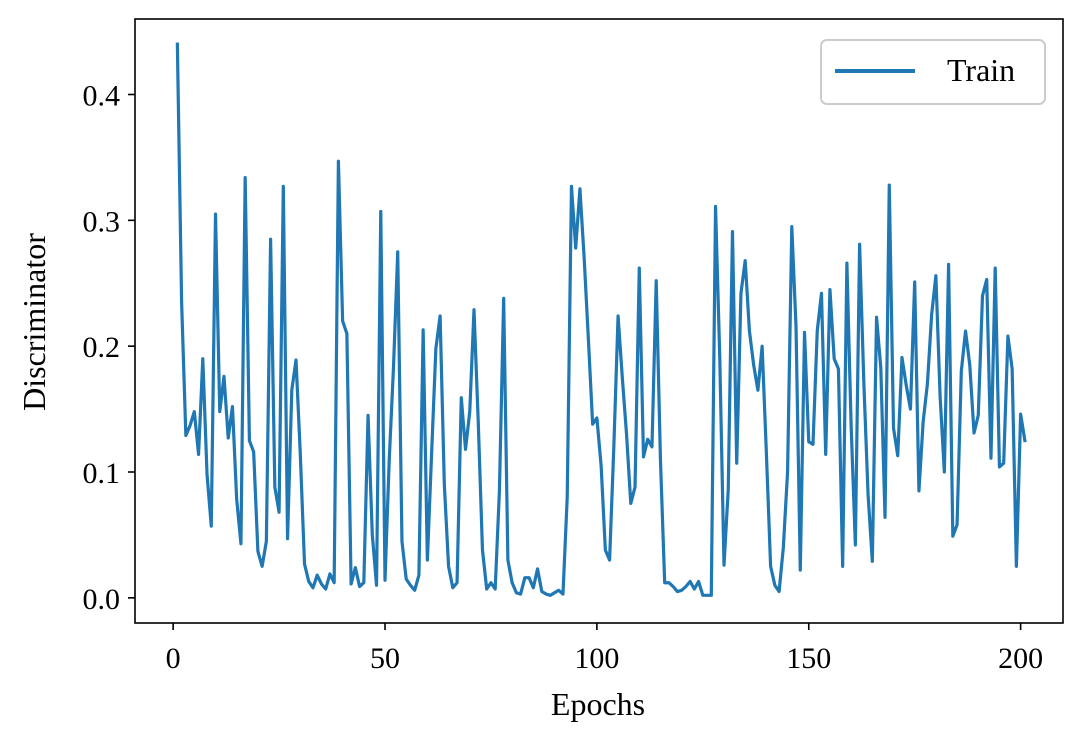 The width and height of the screenshot is (1084, 744). I want to click on y-tick-label: 0.2, so click(102, 347).